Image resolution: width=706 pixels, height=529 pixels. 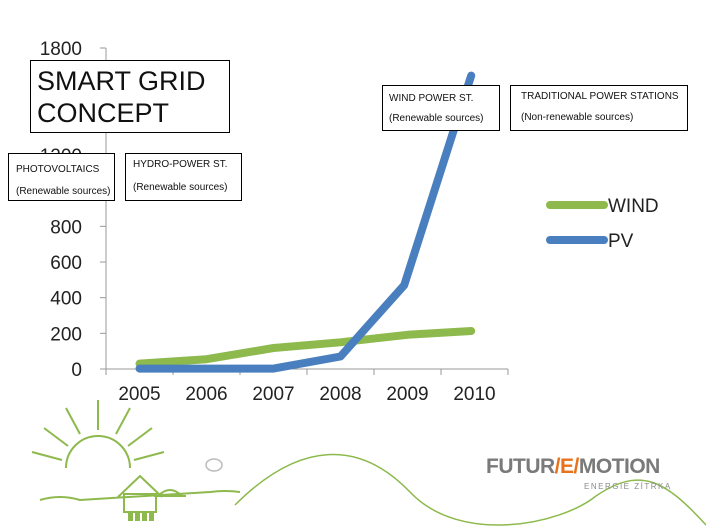 I want to click on wind-note: (Renewable sources), so click(x=436, y=118).